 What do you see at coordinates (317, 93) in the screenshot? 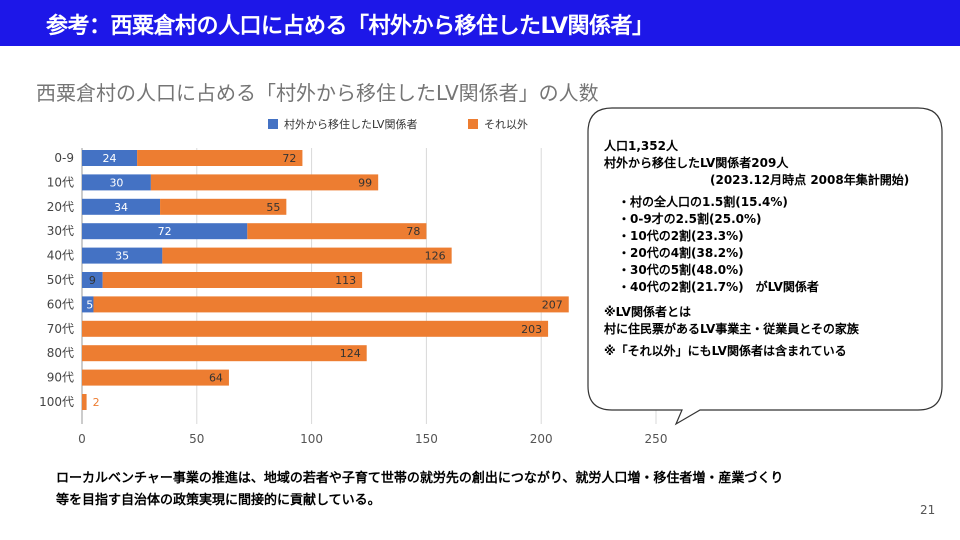
I see `chart-title: 西粟倉村の人口に占める「村外から移住したLV関係者」の人数` at bounding box center [317, 93].